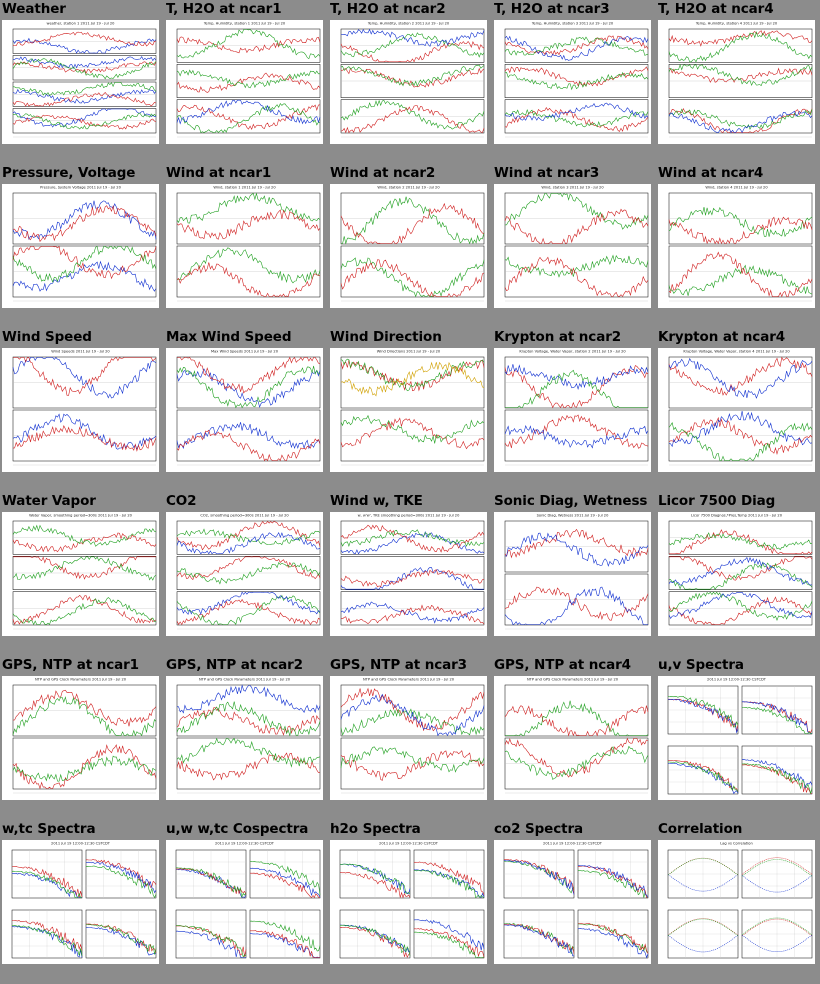 This screenshot has height=984, width=820. What do you see at coordinates (224, 9) in the screenshot?
I see `plot-title: T, H2O at ncar1` at bounding box center [224, 9].